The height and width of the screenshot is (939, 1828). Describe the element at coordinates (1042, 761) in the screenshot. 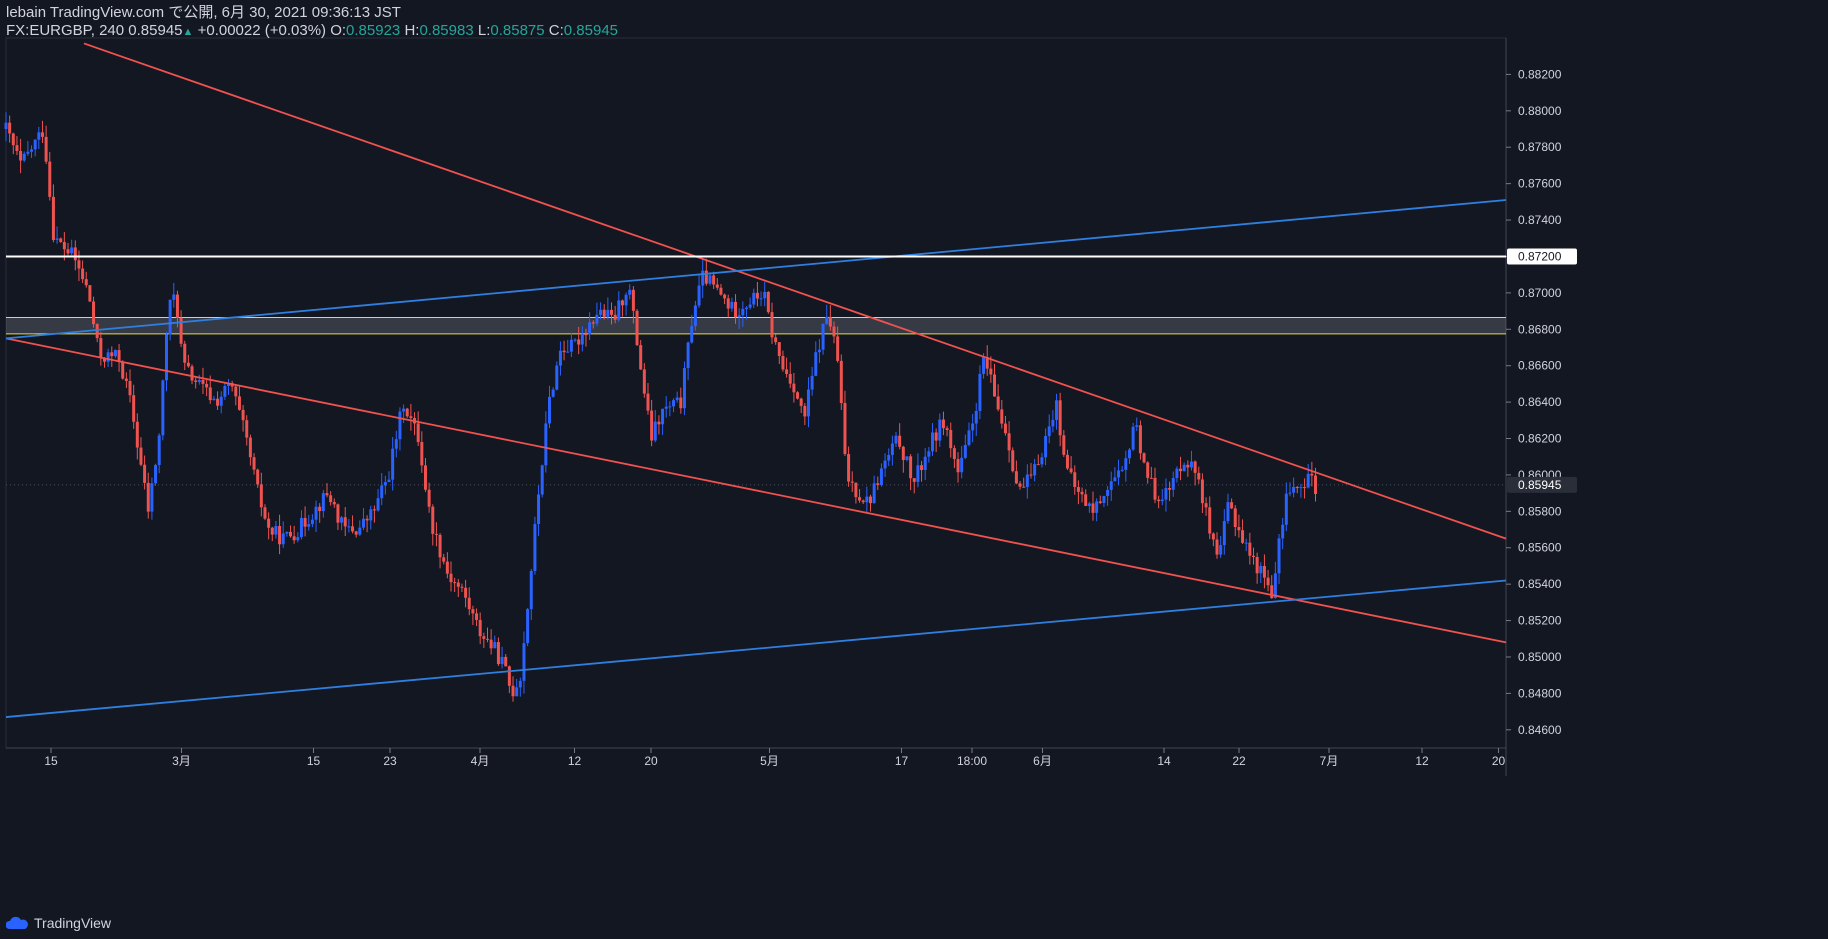

I see `x-tick-label: 6月` at that location.